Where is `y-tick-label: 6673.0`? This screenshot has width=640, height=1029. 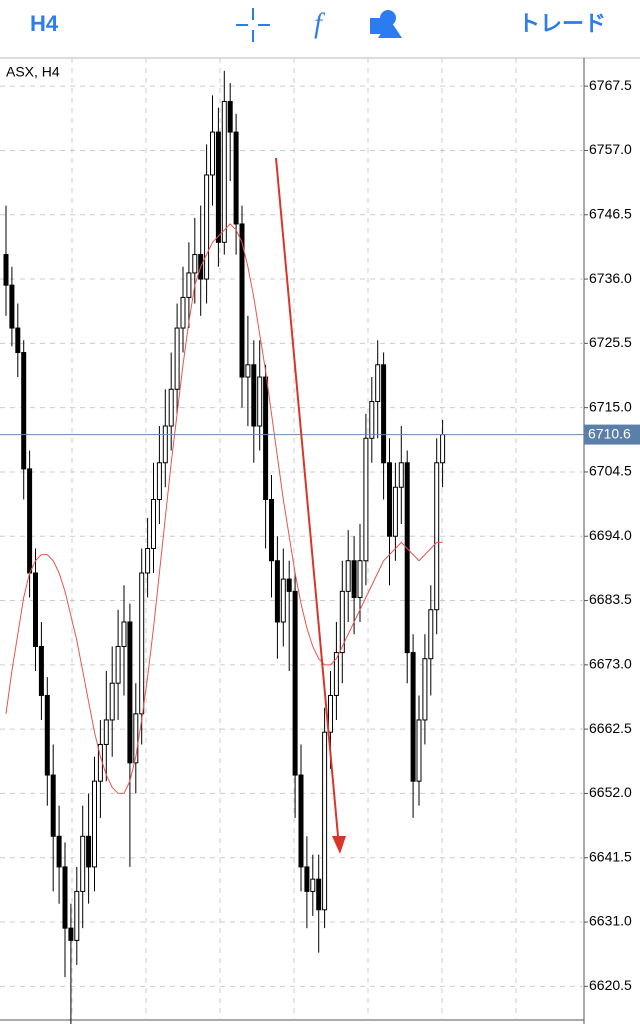 y-tick-label: 6673.0 is located at coordinates (610, 664).